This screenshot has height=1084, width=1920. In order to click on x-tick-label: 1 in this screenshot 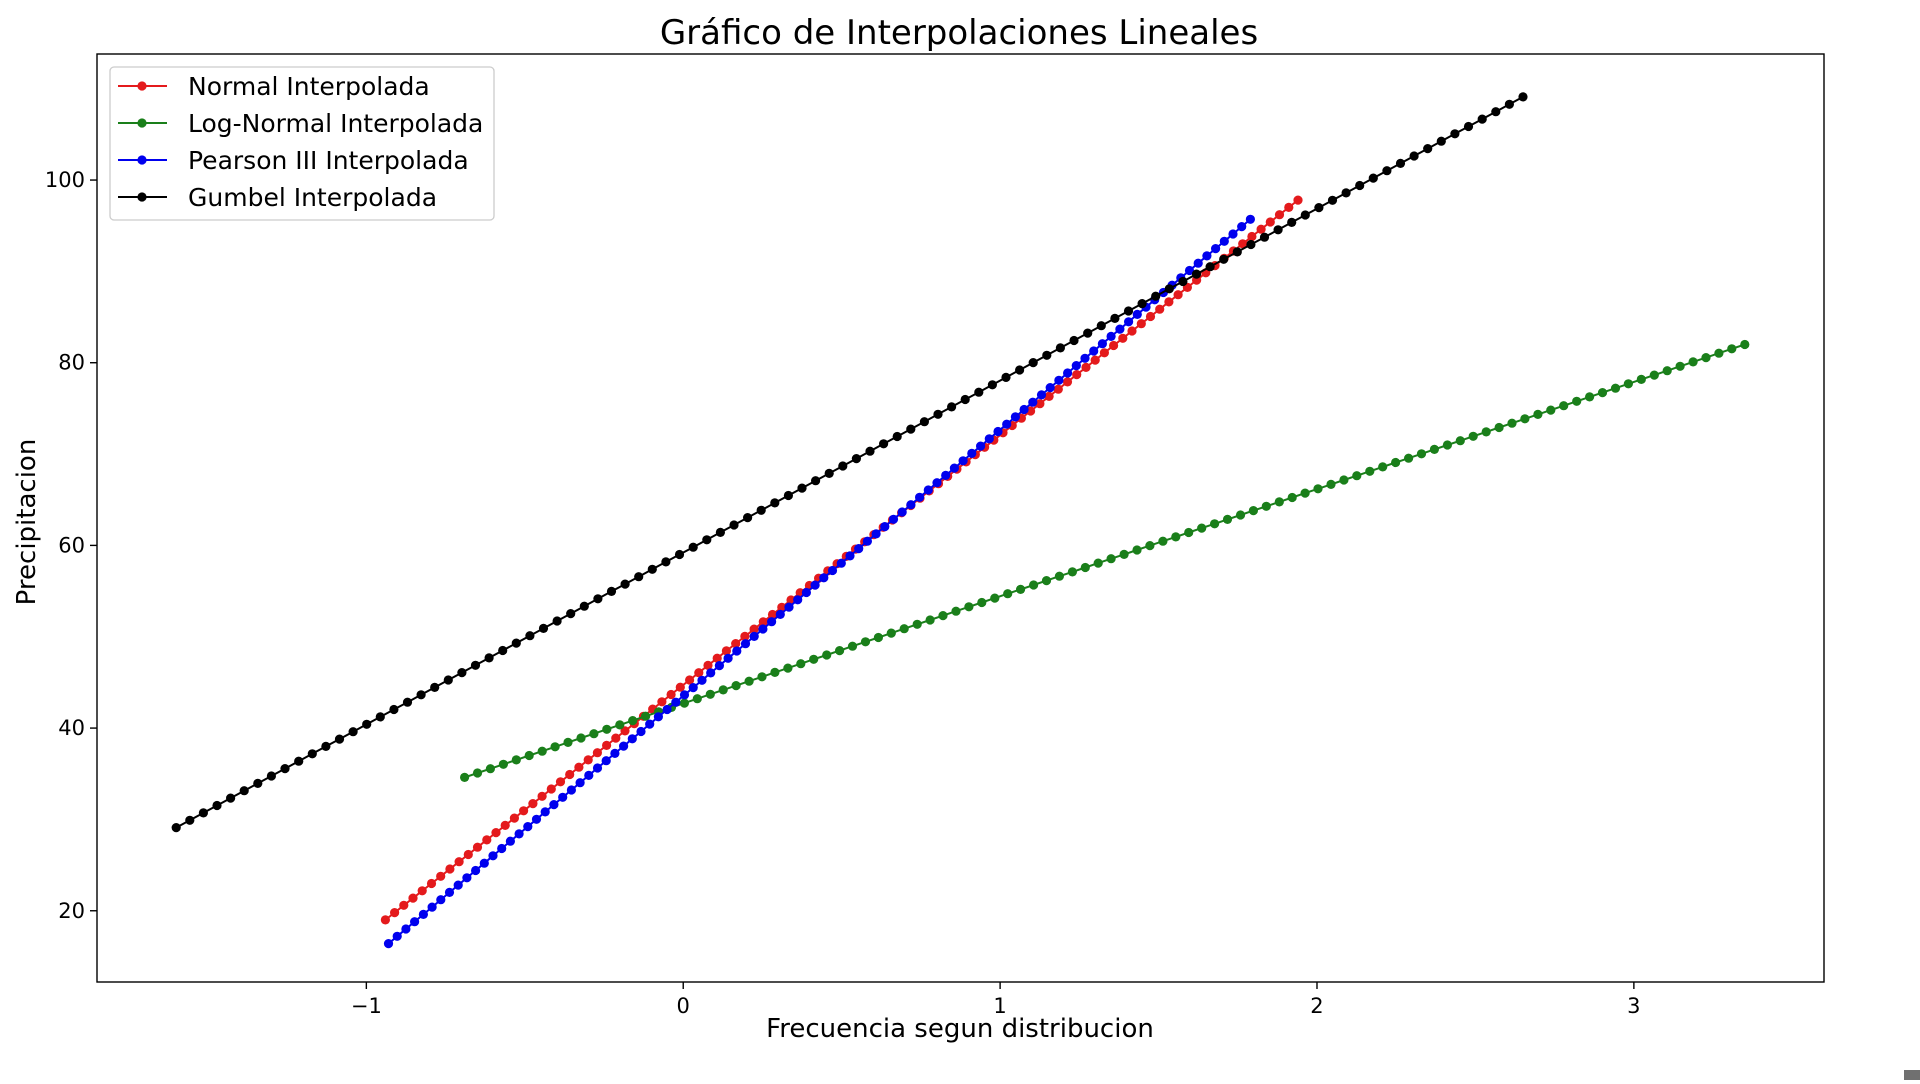, I will do `click(999, 1006)`.